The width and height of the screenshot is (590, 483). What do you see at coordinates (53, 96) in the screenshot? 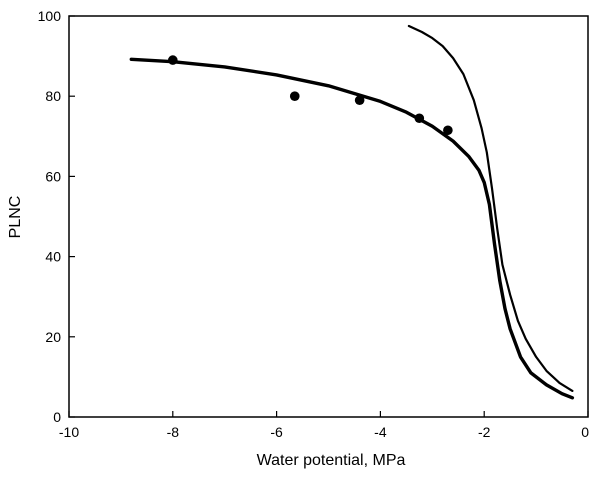
I see `y-tick-label: 80` at bounding box center [53, 96].